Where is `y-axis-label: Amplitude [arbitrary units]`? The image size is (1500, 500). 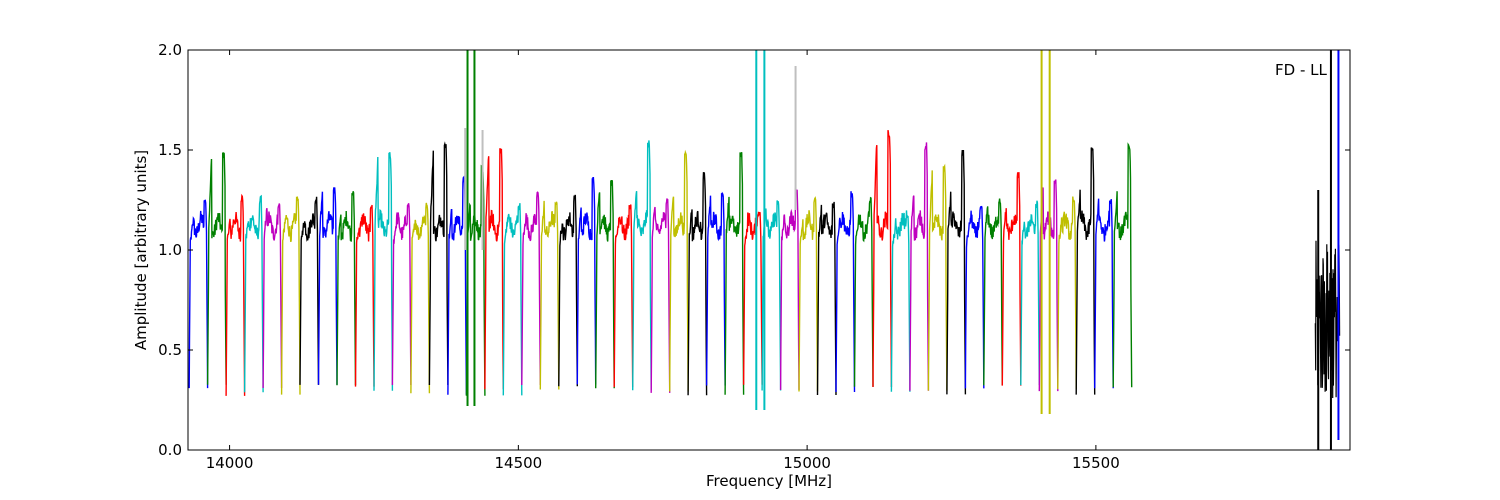 y-axis-label: Amplitude [arbitrary units] is located at coordinates (141, 250).